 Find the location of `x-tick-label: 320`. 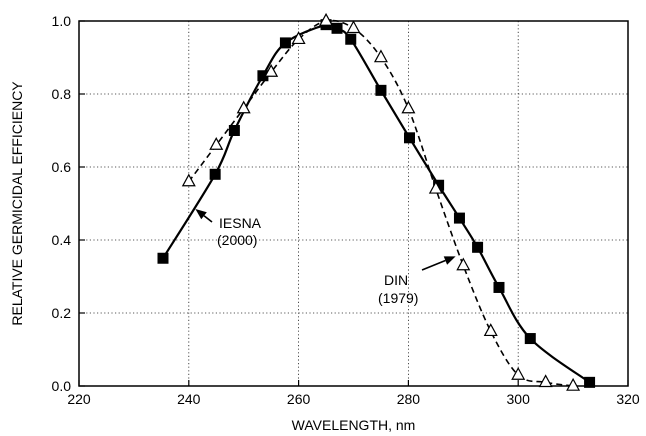

x-tick-label: 320 is located at coordinates (628, 399).